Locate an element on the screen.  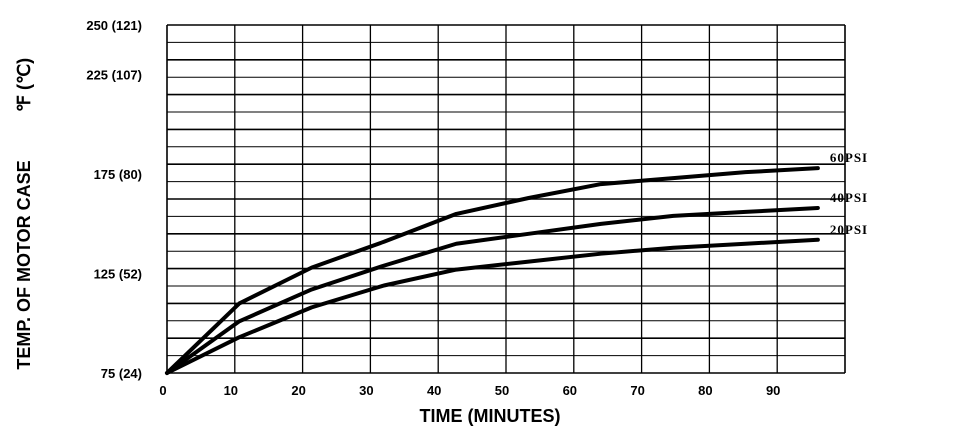
x-axis-title: TIME (MINUTES) is located at coordinates (490, 416).